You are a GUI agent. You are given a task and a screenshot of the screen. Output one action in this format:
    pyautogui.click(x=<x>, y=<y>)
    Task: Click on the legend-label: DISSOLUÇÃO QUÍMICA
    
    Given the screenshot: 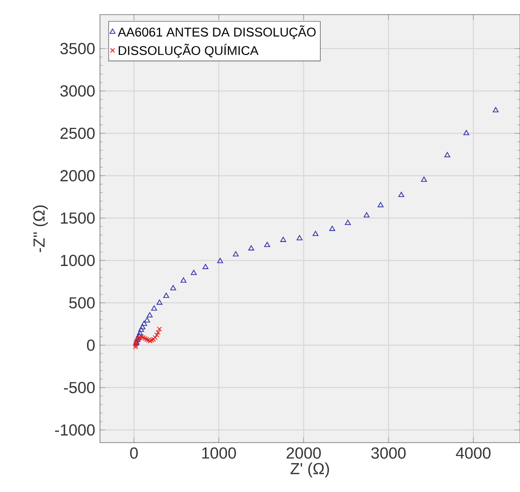 What is the action you would take?
    pyautogui.click(x=188, y=51)
    